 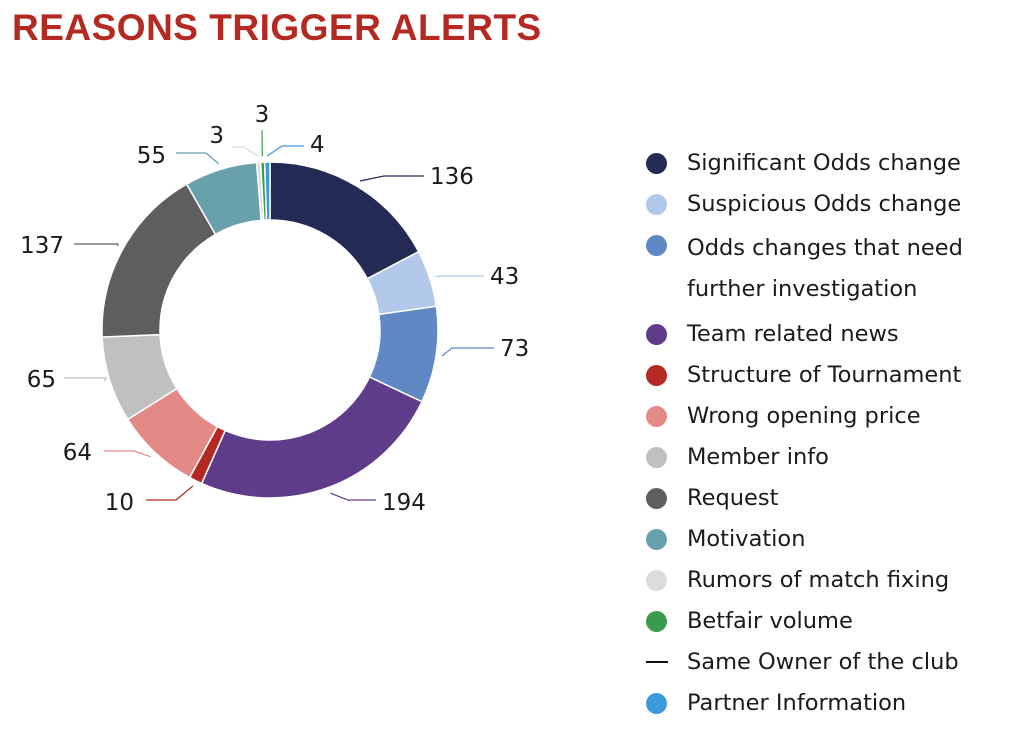 I want to click on legend-item-9: Rumors of match fixing, so click(x=831, y=580).